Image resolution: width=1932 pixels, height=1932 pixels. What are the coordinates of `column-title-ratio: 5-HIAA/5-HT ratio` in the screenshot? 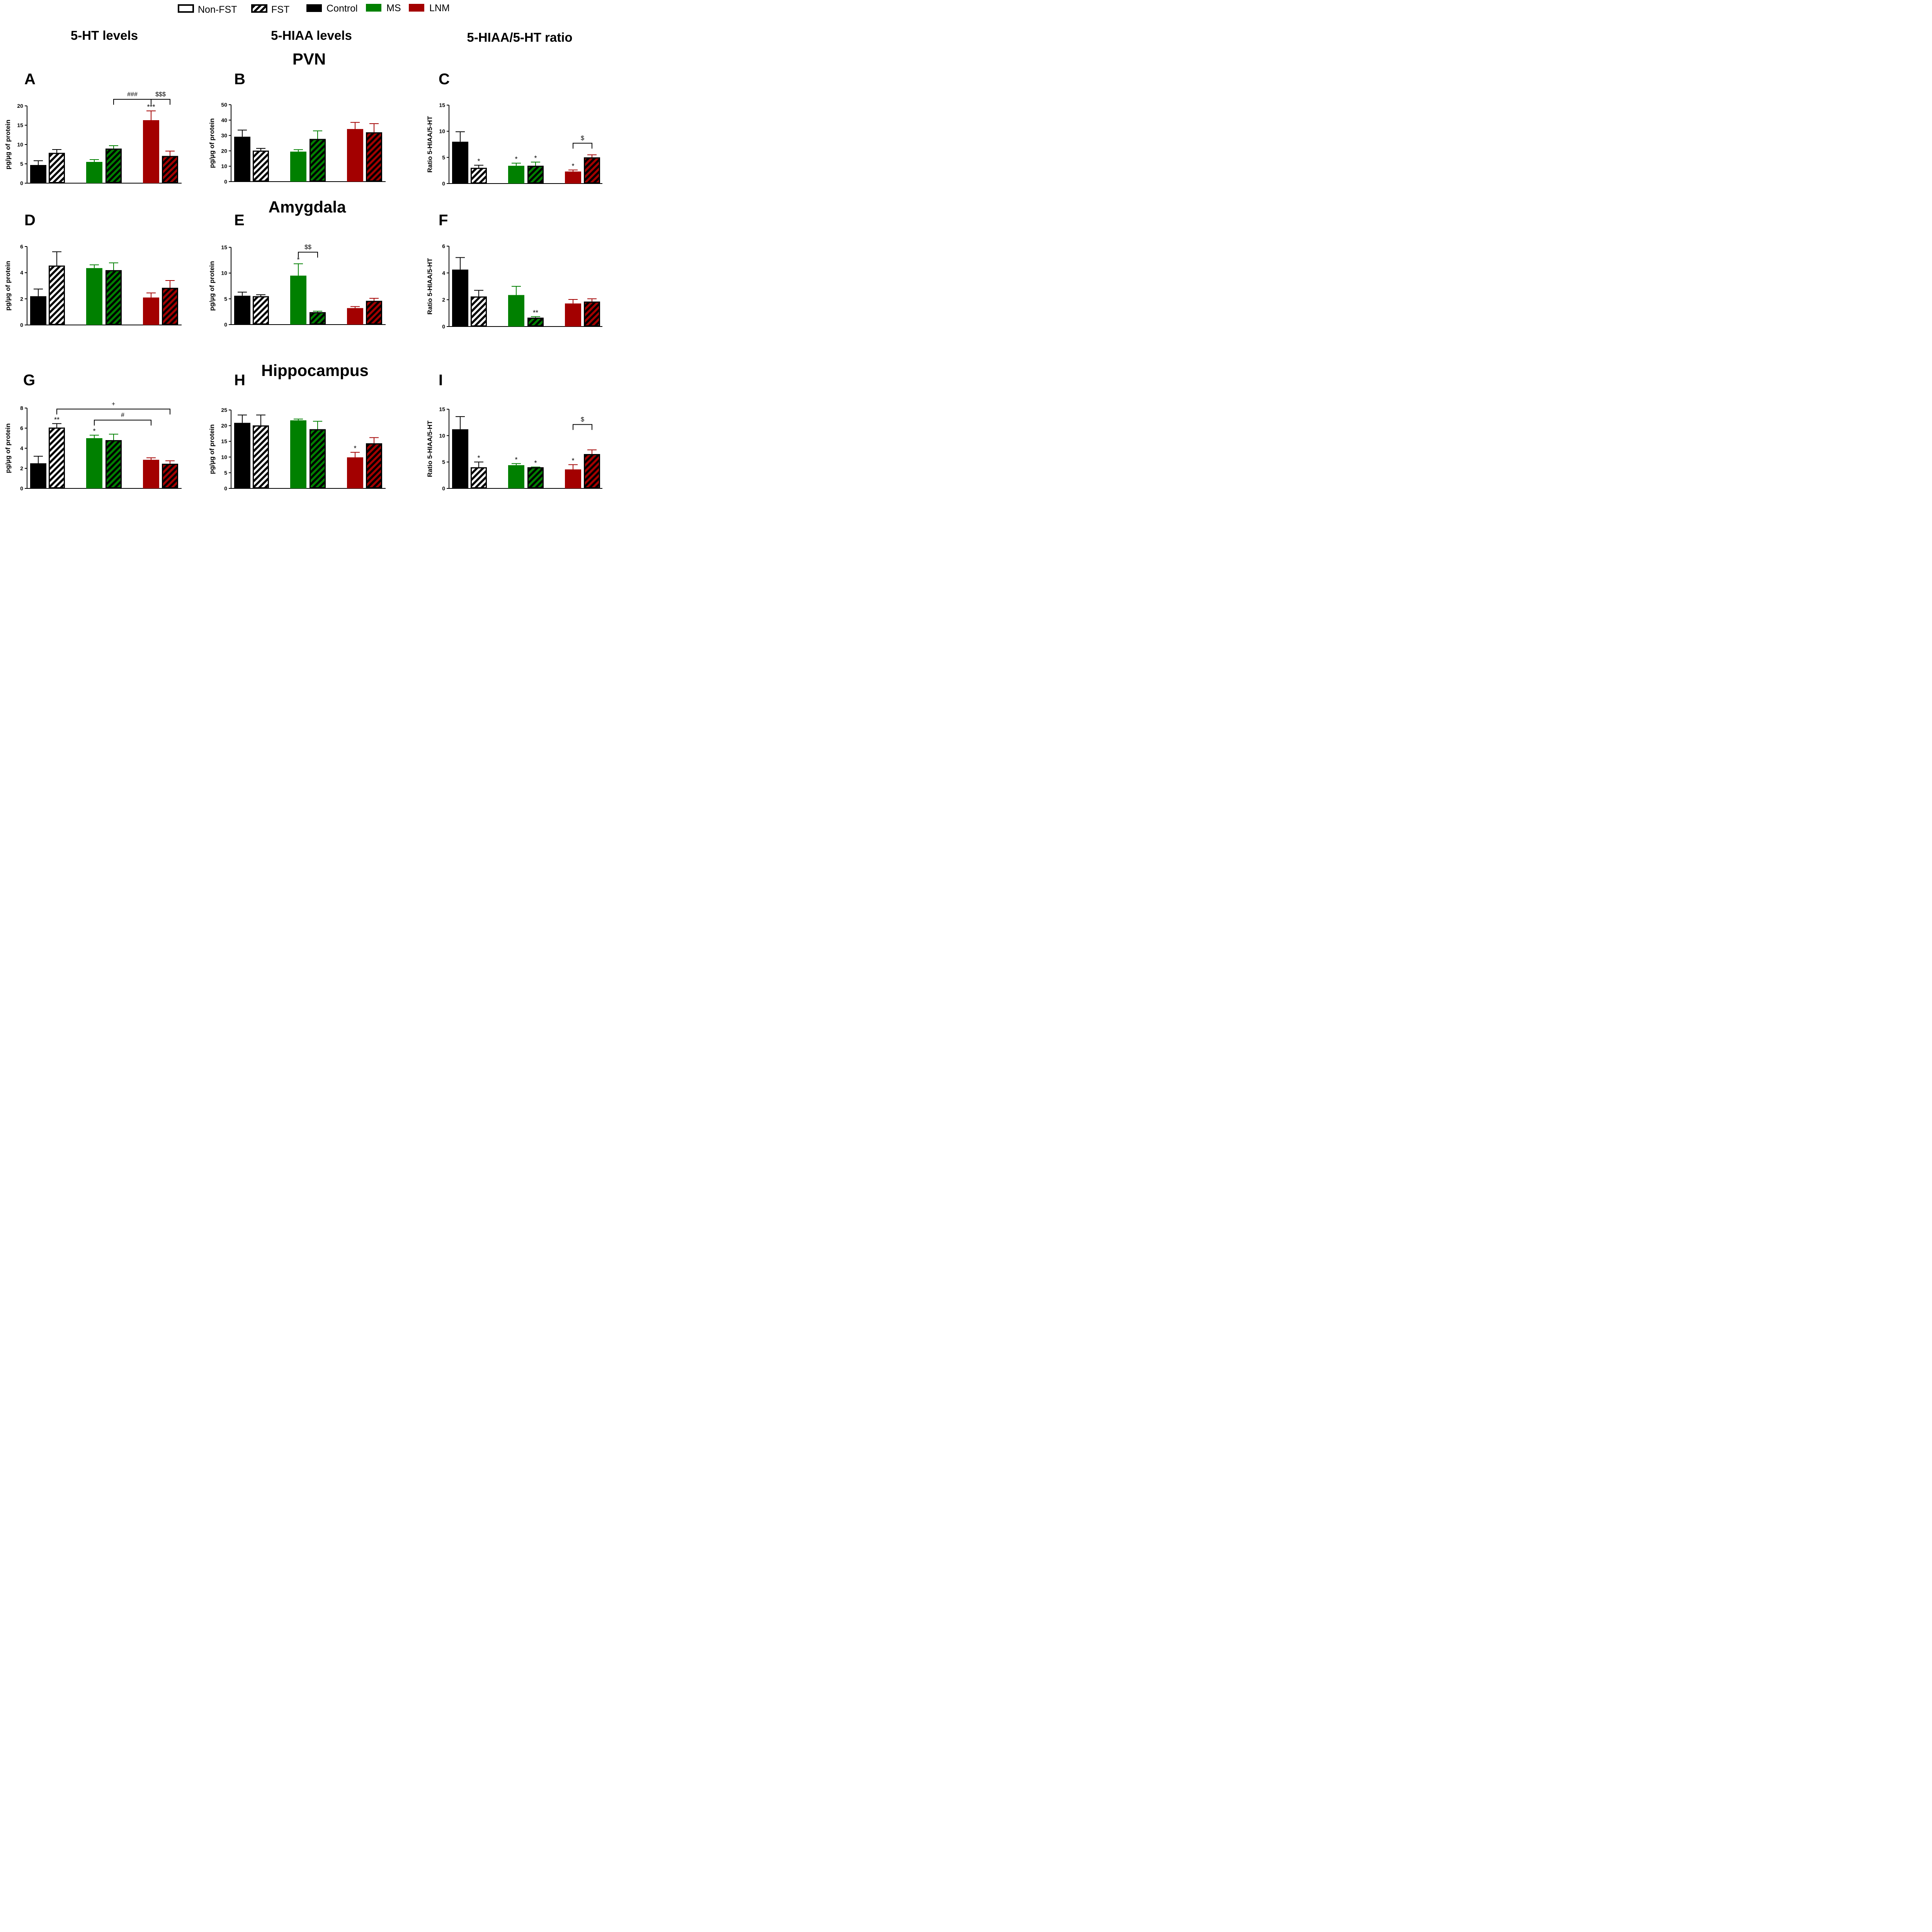 It's located at (519, 37).